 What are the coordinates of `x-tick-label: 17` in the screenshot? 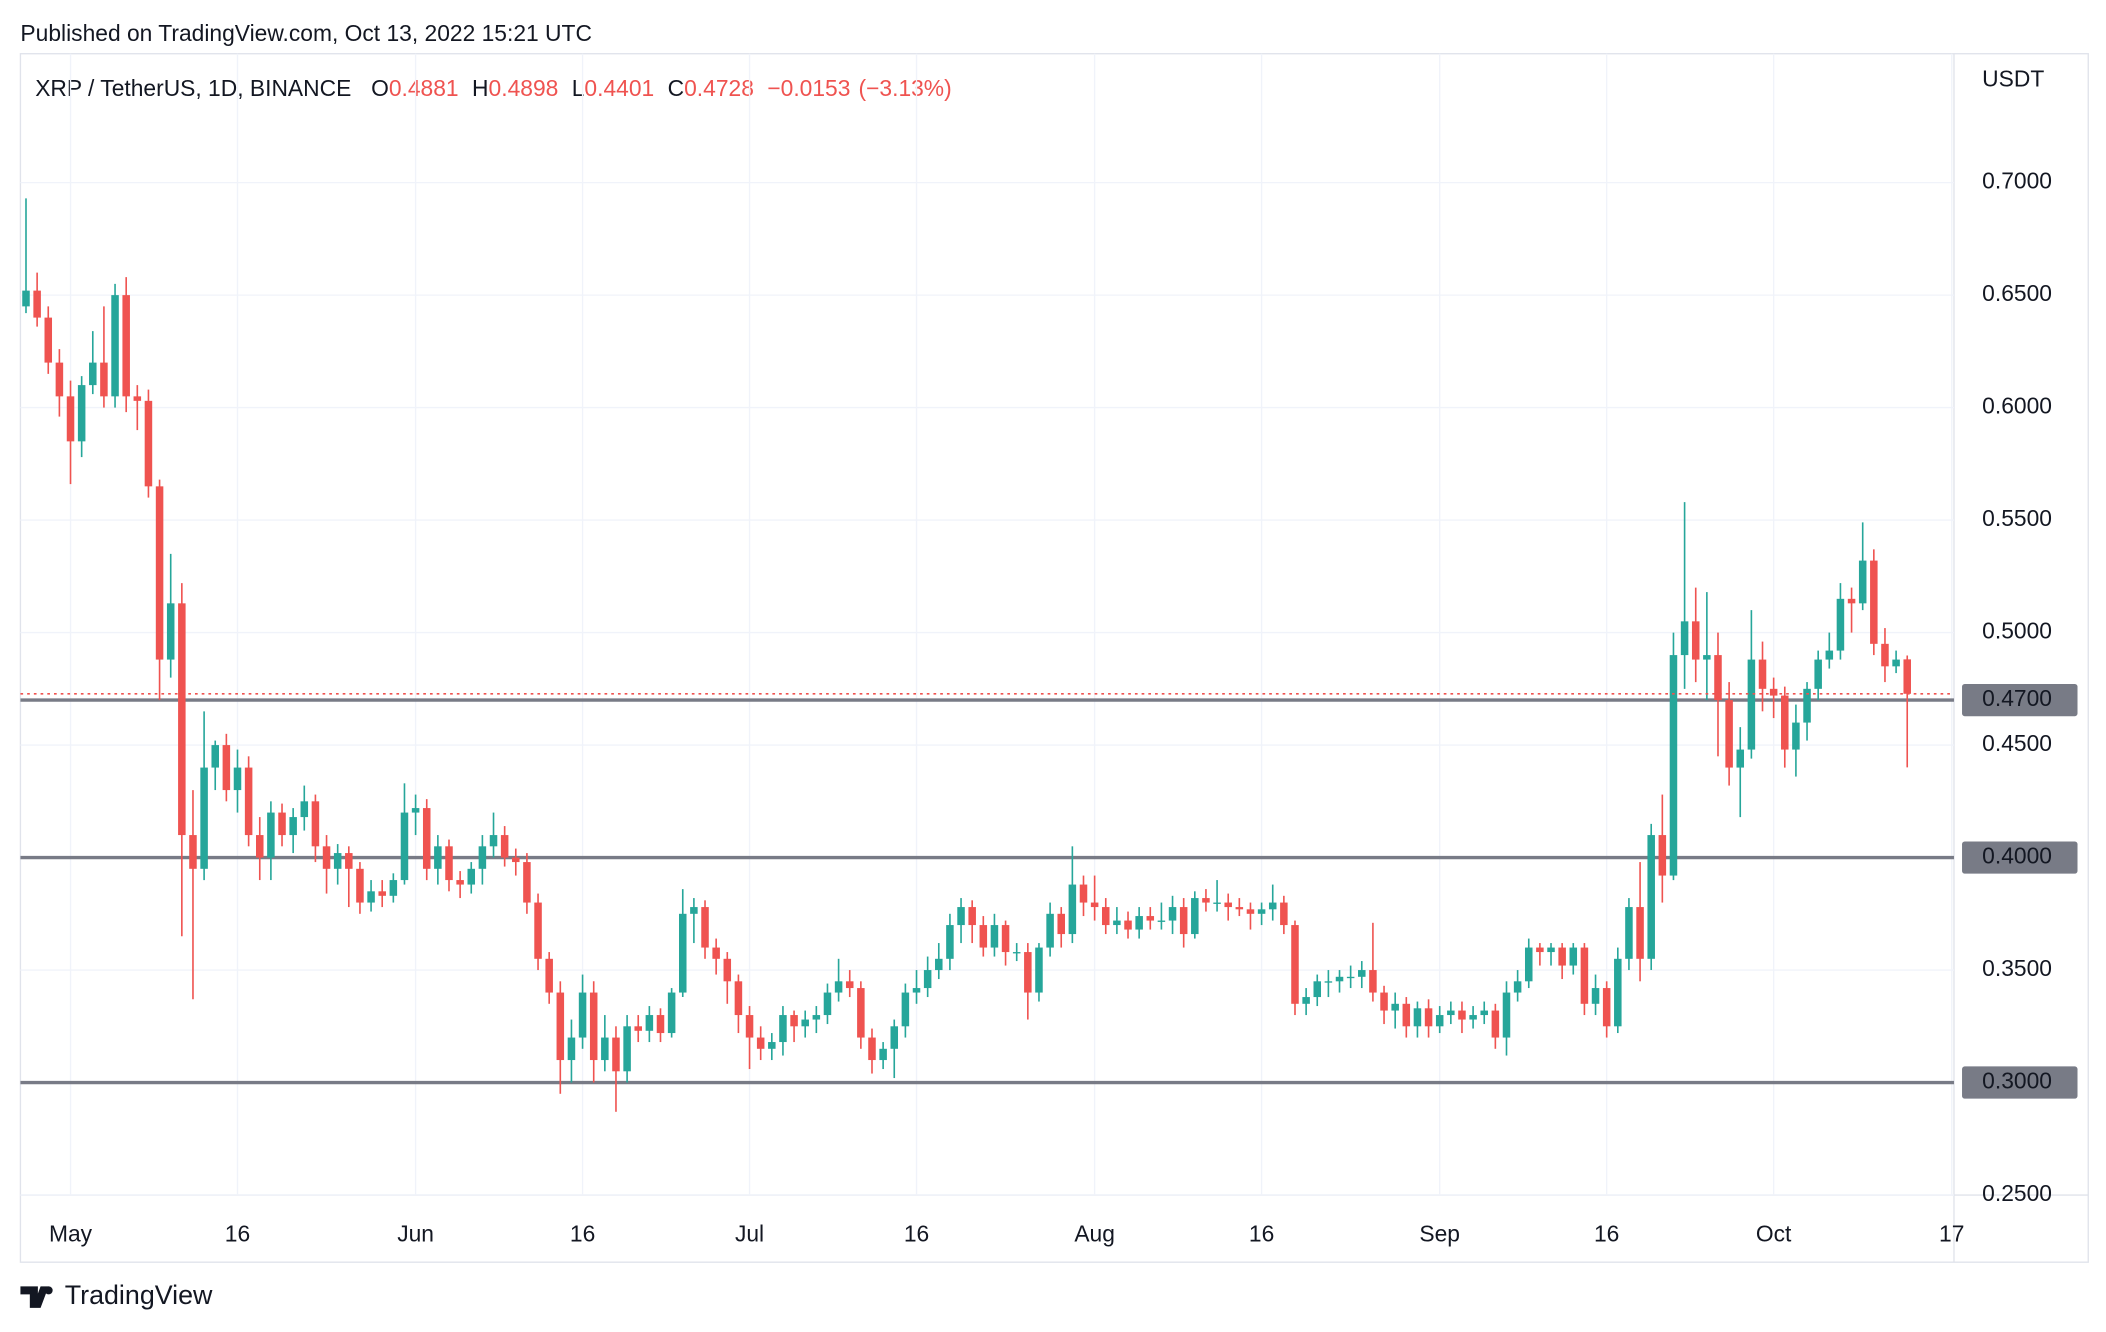 It's located at (1951, 1233).